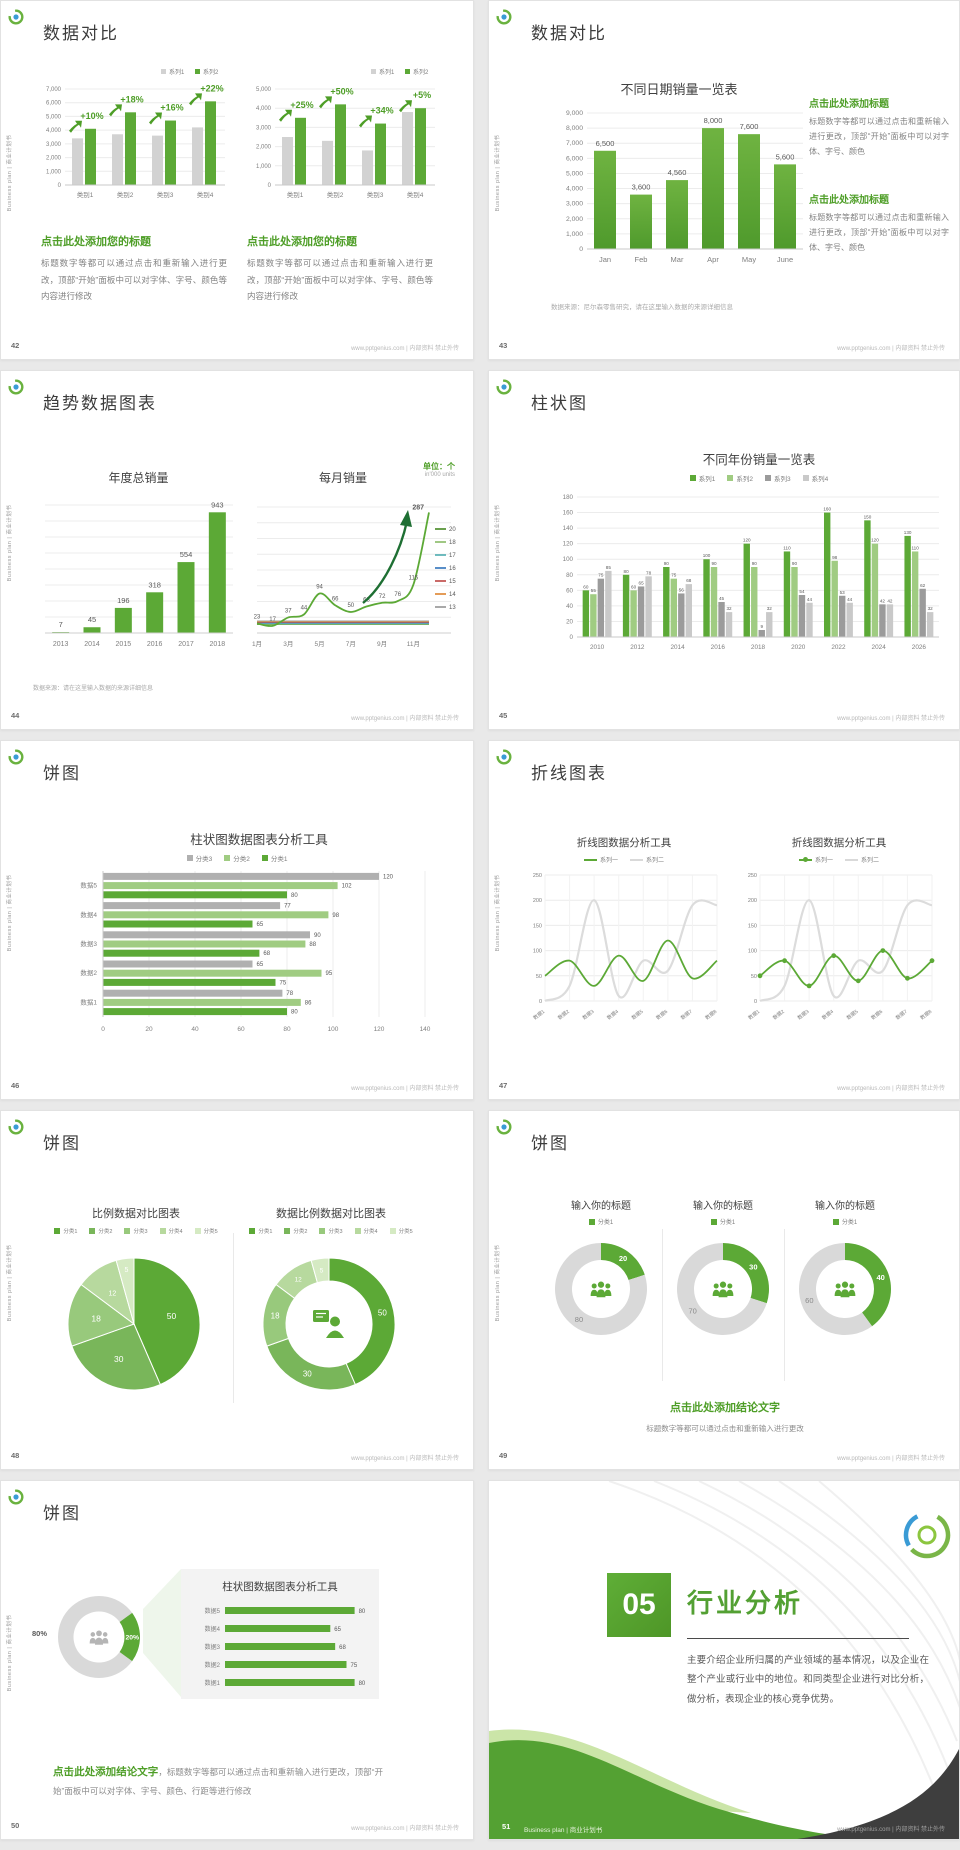 The width and height of the screenshot is (960, 1850). Describe the element at coordinates (39, 1633) in the screenshot. I see `donut-gray-label: 80%` at that location.